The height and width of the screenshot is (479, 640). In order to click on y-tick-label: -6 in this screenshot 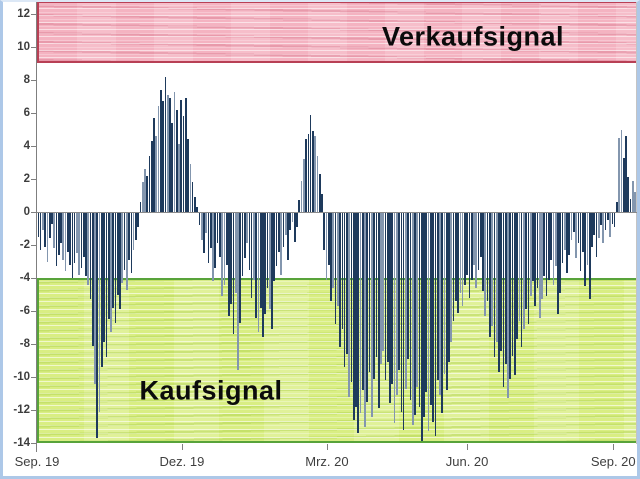, I will do `click(24, 311)`.